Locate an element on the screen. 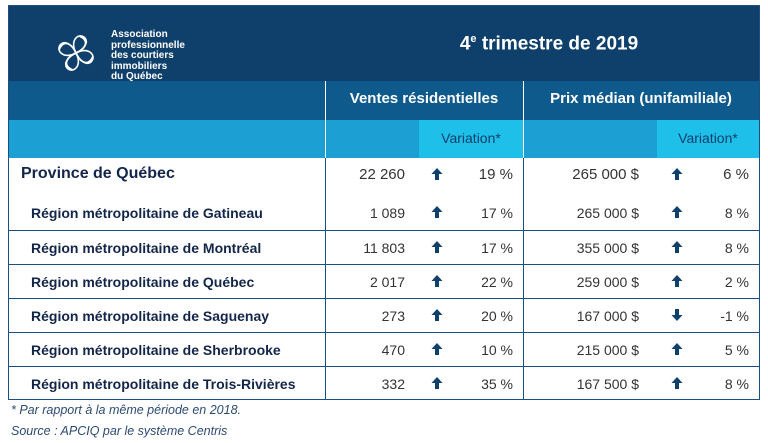 The width and height of the screenshot is (768, 443). sales-variation-header-cell is located at coordinates (471, 139).